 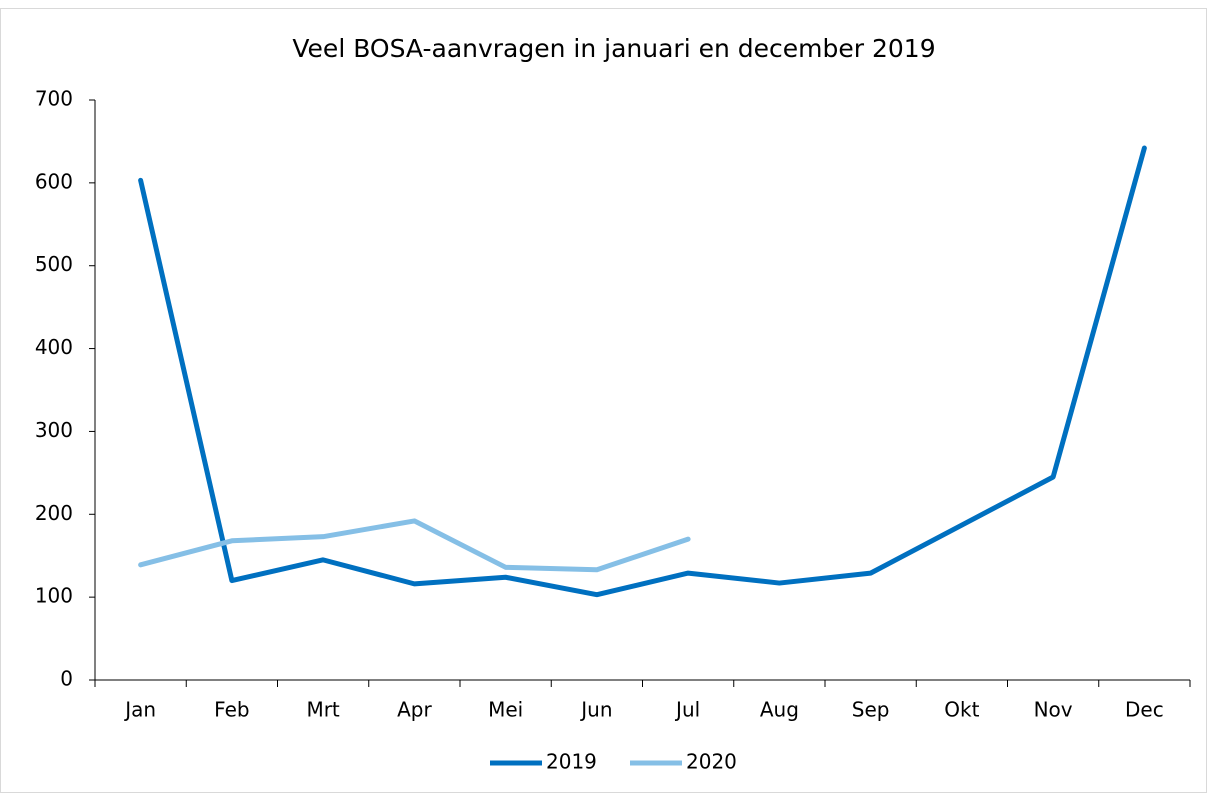 What do you see at coordinates (687, 710) in the screenshot?
I see `x-tick-label: Jul` at bounding box center [687, 710].